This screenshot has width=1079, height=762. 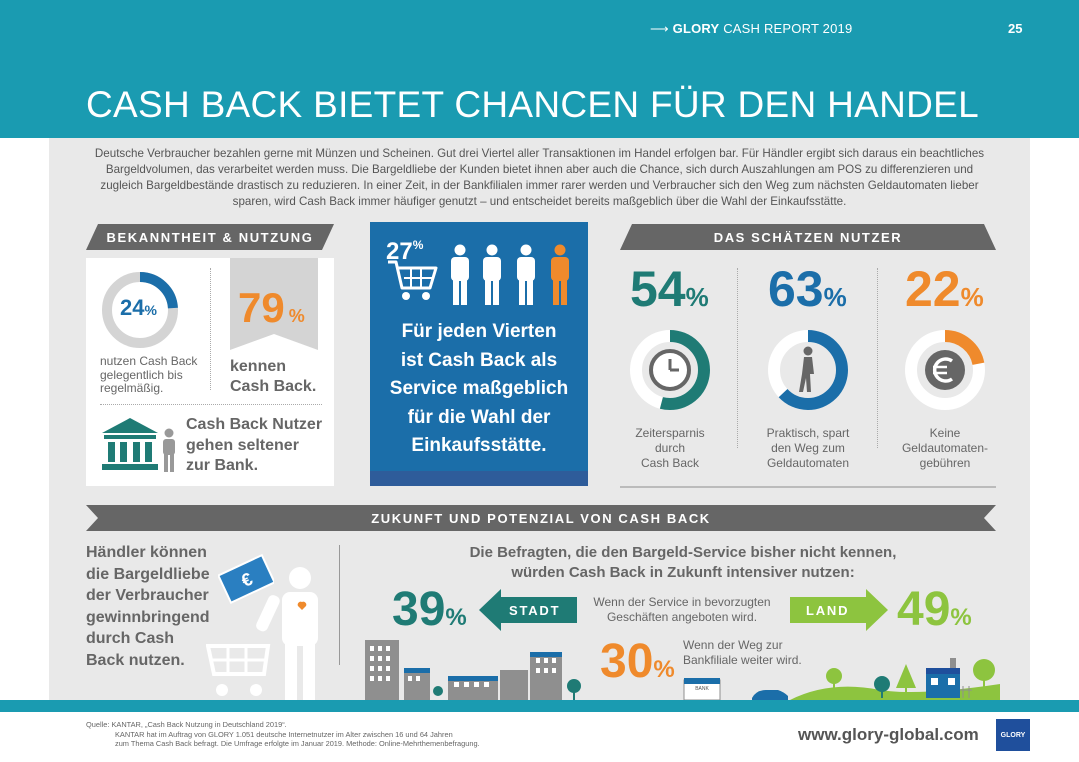 I want to click on benefit-percent-time: 54%, so click(x=669, y=289).